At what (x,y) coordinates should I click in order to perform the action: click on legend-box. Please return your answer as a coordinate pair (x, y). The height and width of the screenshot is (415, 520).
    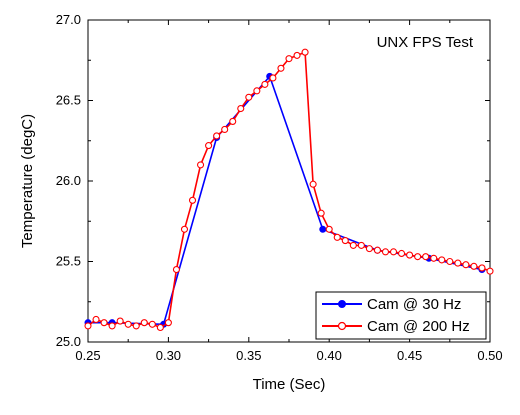
    Looking at the image, I should click on (401, 315).